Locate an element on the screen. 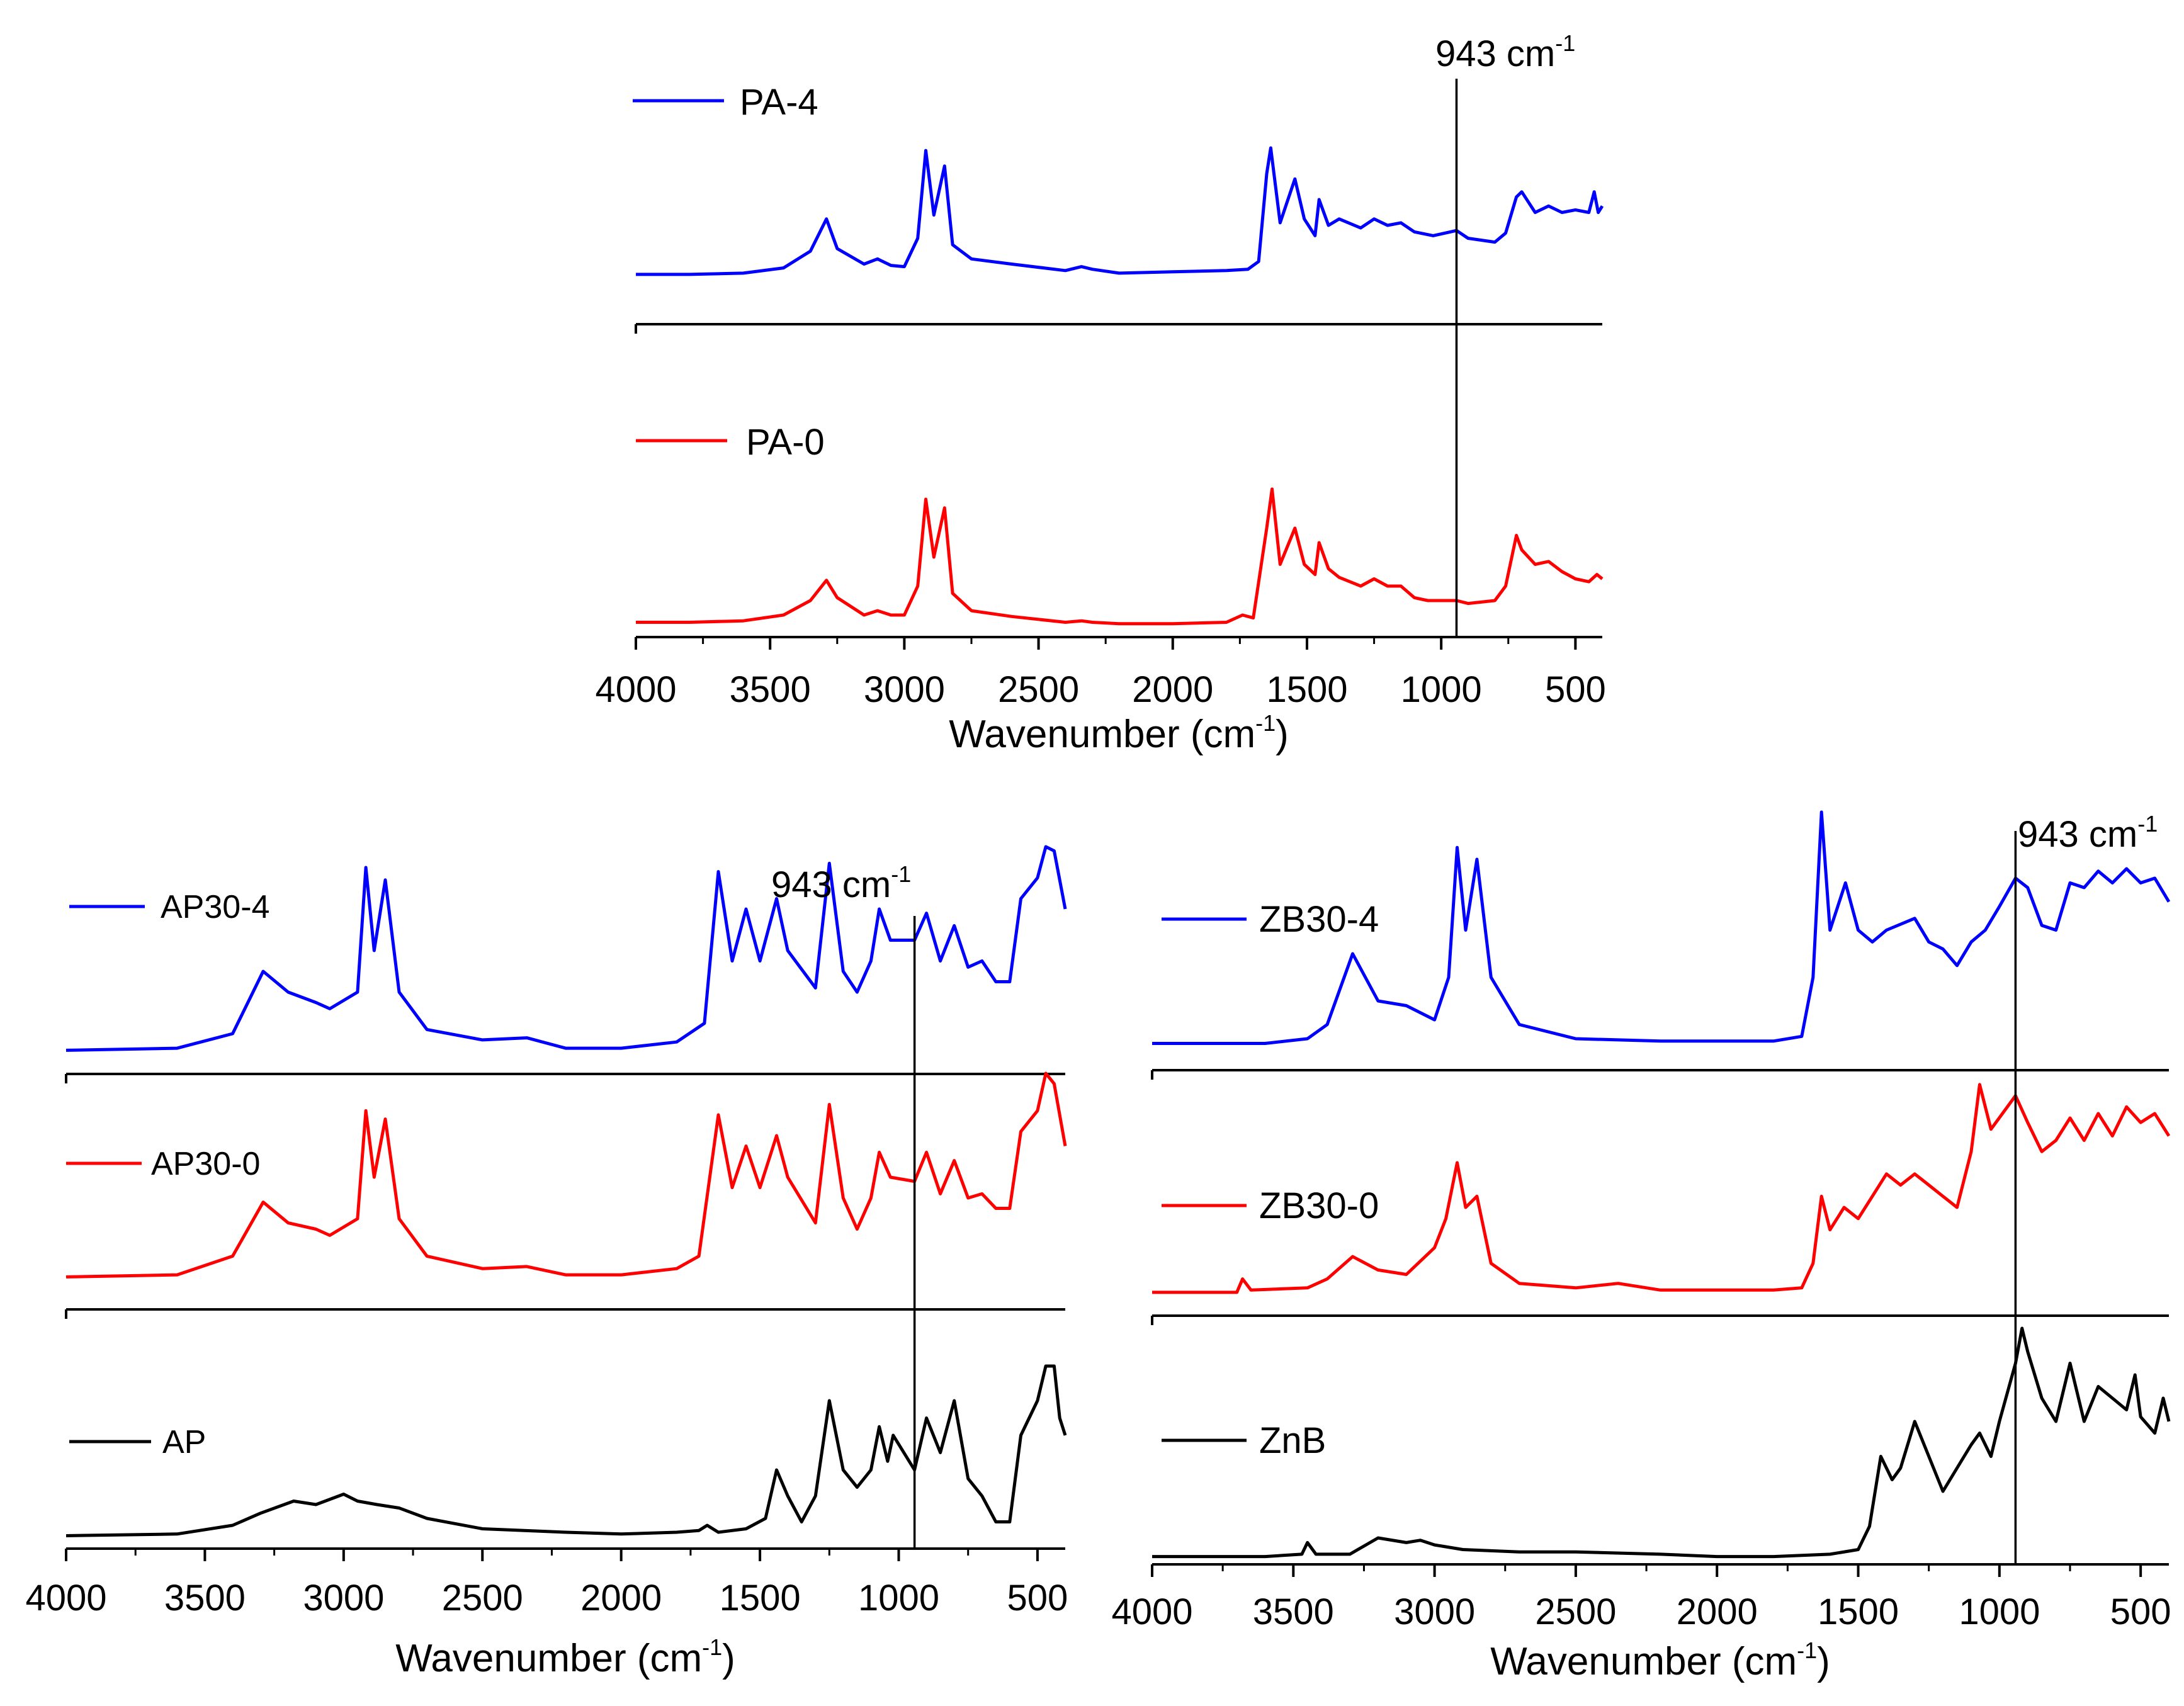  legend-item-zb30-0: ZB30-0 is located at coordinates (1270, 1205).